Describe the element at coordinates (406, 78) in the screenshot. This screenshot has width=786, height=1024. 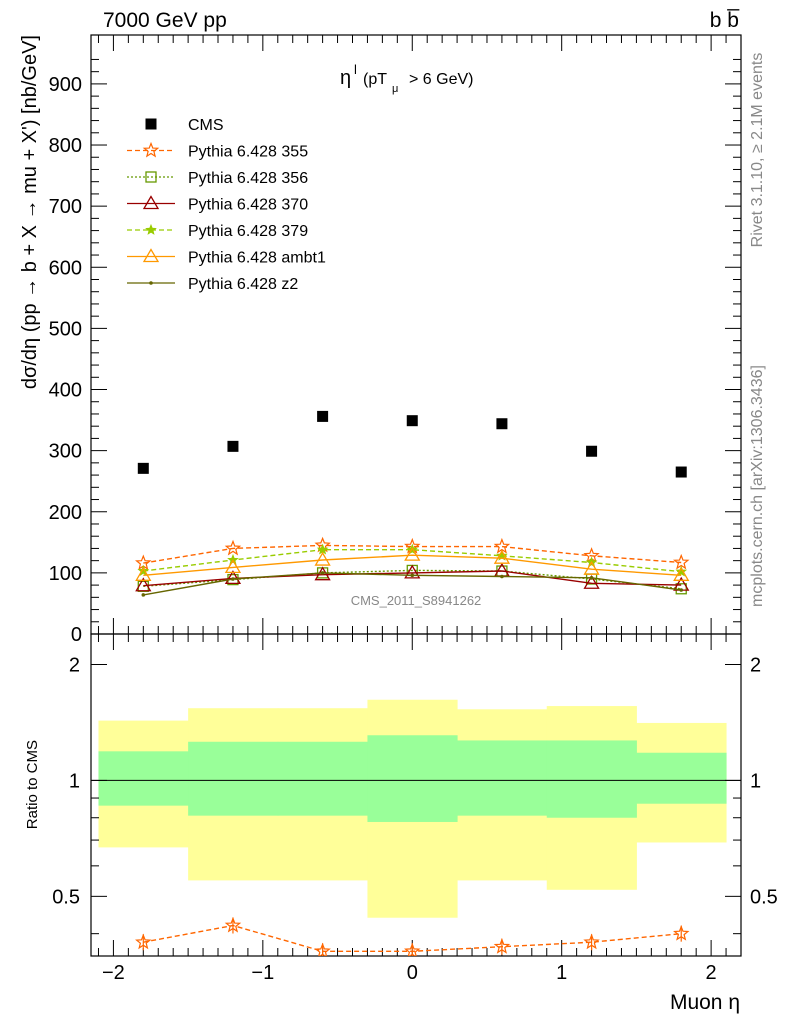
I see `plot-title: η l (pT μ > 6 GeV)` at that location.